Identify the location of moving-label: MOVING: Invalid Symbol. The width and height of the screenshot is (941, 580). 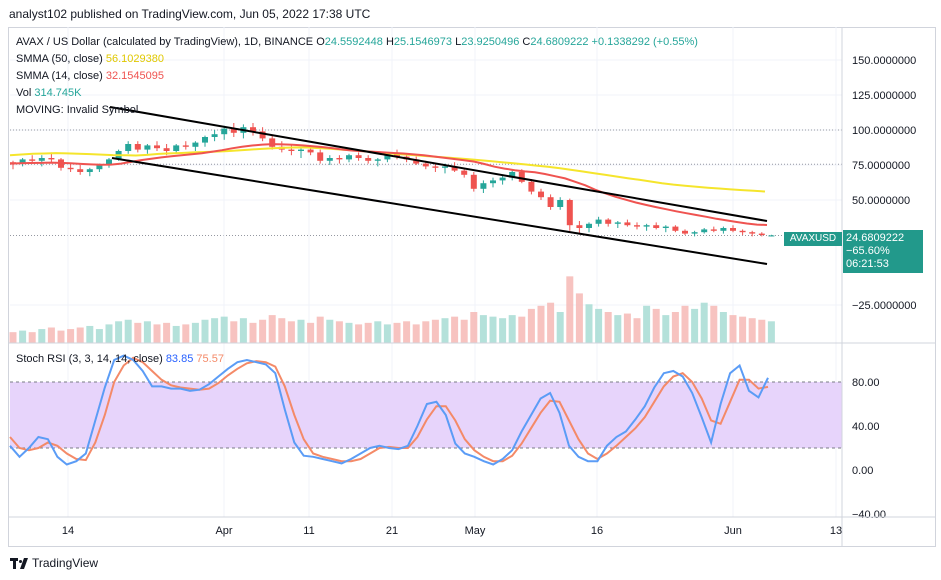
(77, 110).